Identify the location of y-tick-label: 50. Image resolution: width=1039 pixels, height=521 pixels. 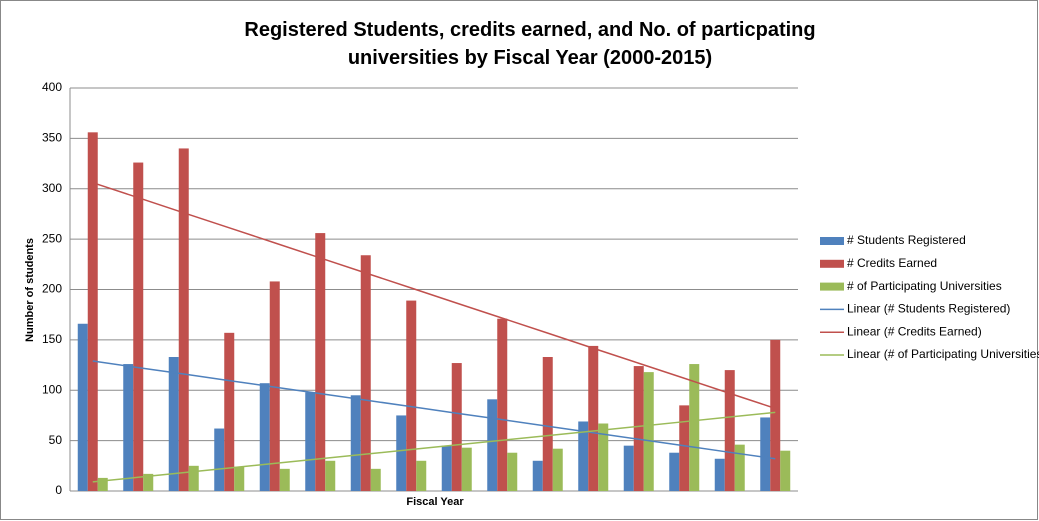
(56, 440).